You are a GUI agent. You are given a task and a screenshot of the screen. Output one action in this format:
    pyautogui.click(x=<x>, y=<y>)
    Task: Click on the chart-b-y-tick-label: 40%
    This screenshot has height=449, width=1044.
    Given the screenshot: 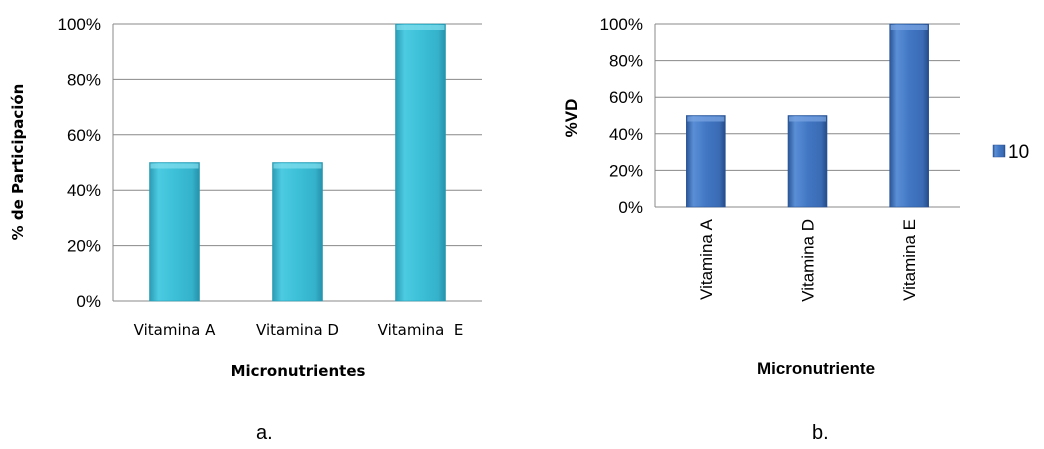 What is the action you would take?
    pyautogui.click(x=626, y=134)
    